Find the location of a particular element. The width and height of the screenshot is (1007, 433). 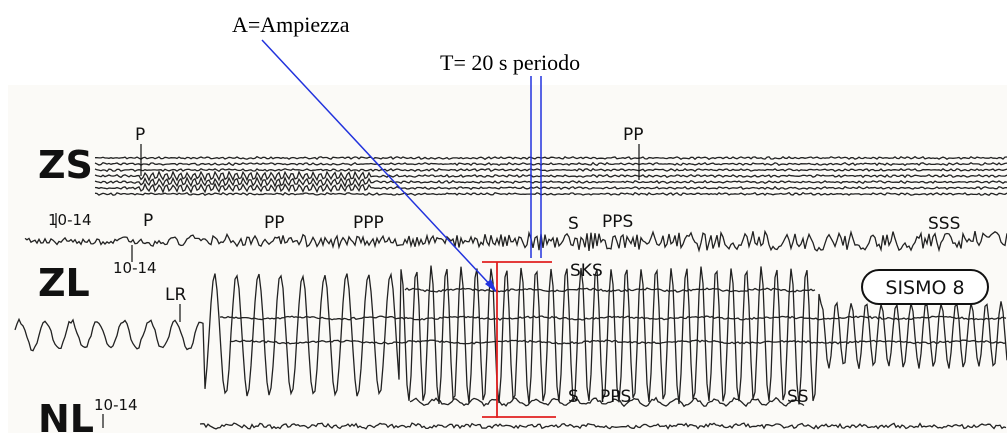

phase-label: PPP is located at coordinates (368, 223).